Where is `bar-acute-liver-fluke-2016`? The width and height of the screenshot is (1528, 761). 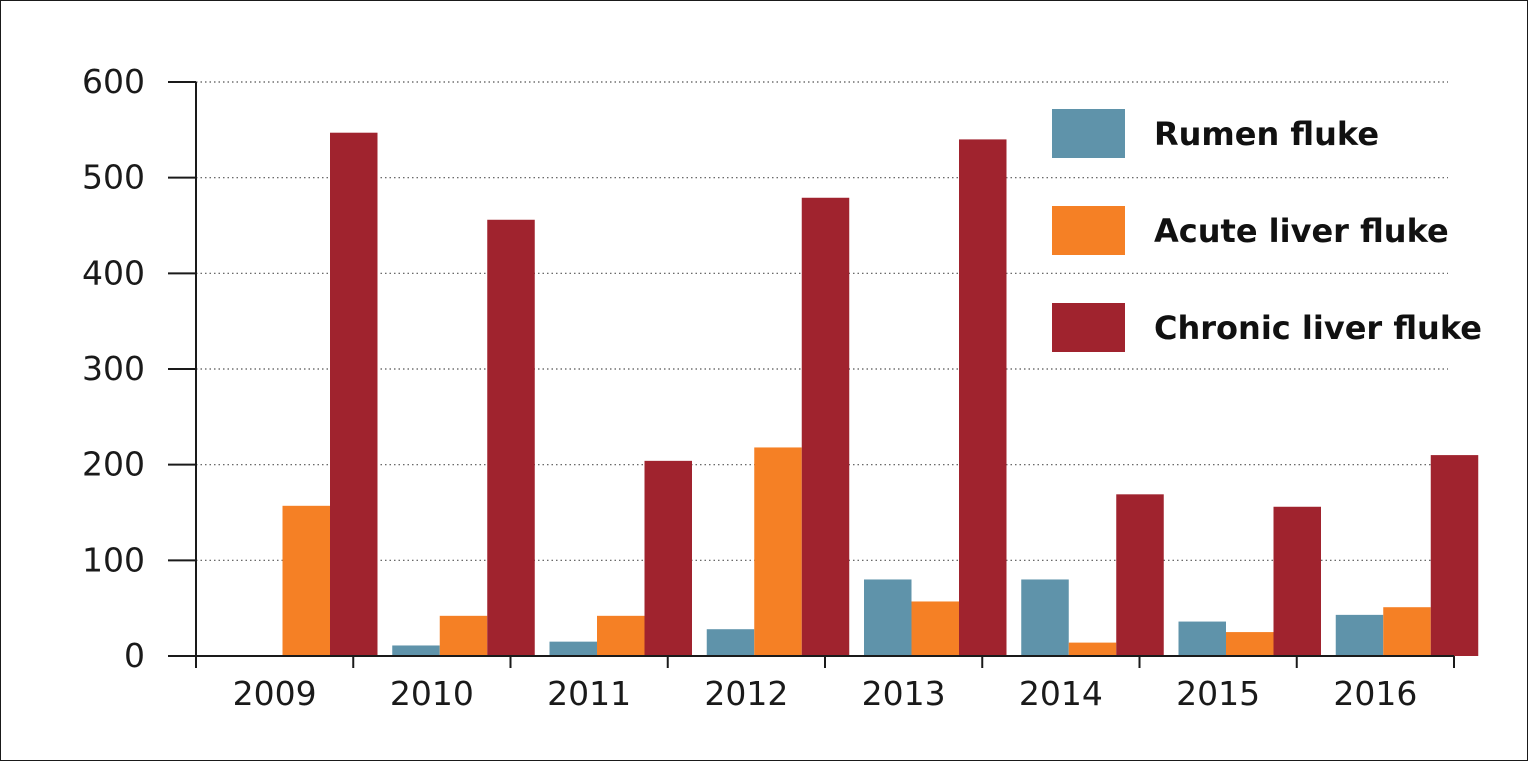
bar-acute-liver-fluke-2016 is located at coordinates (1407, 631).